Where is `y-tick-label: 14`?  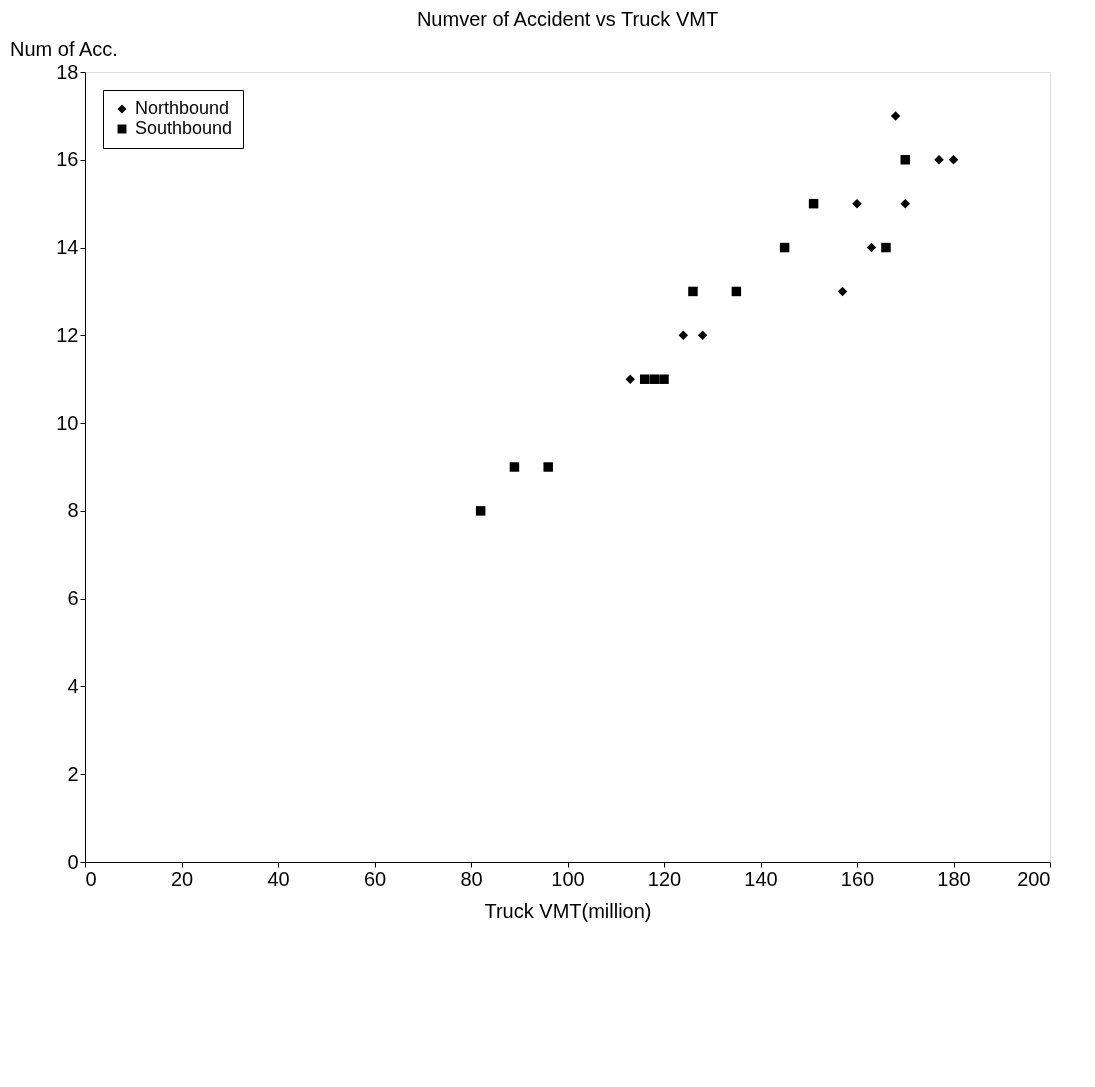
y-tick-label: 14 is located at coordinates (67, 247).